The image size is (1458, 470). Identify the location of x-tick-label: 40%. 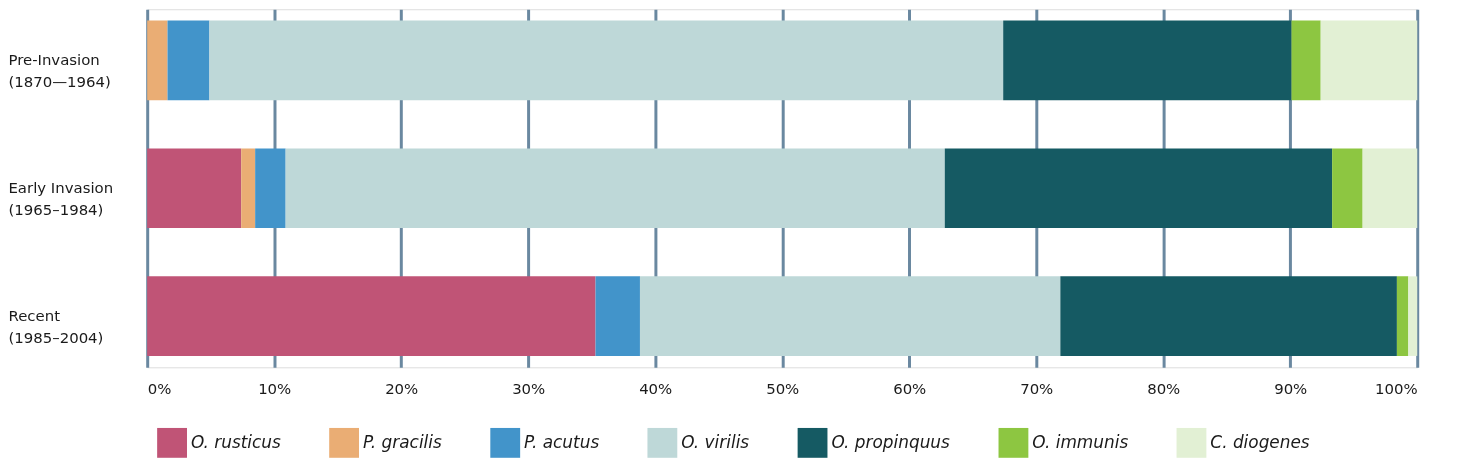
(656, 388).